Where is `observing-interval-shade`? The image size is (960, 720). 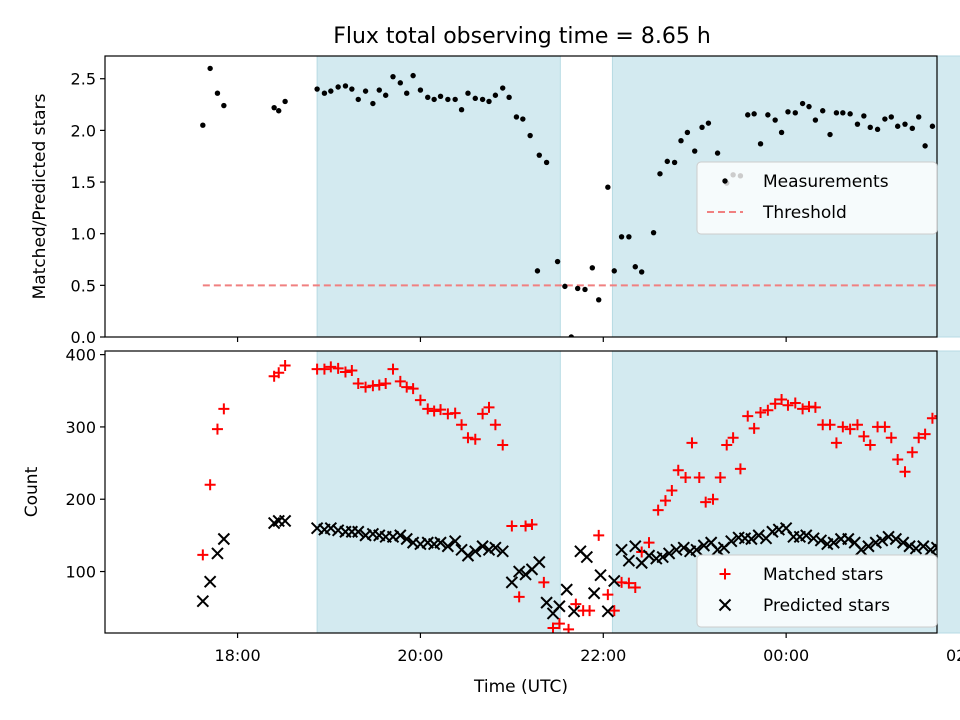
observing-interval-shade is located at coordinates (438, 492).